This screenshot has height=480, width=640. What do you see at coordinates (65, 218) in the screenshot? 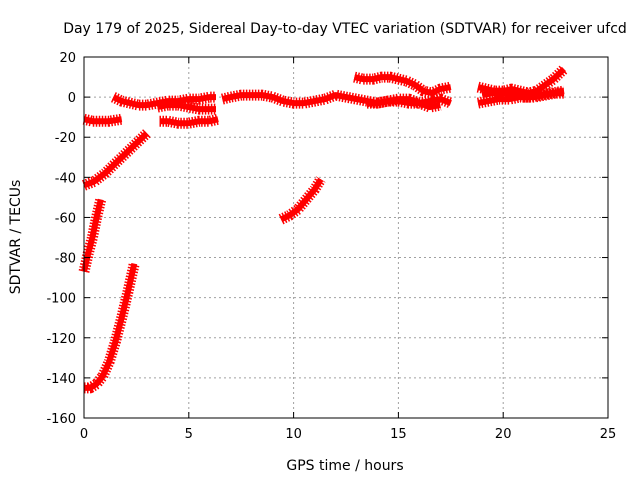
I see `y-tick-label: -60` at bounding box center [65, 218].